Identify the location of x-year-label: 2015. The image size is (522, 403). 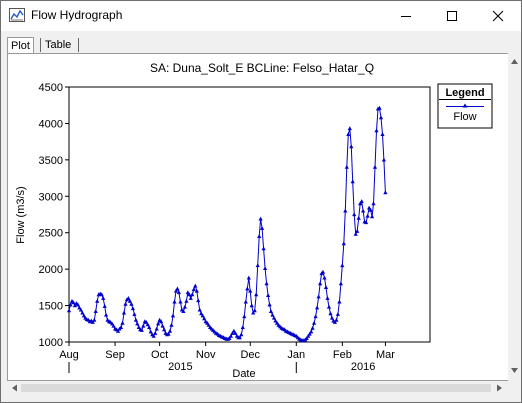
(180, 367).